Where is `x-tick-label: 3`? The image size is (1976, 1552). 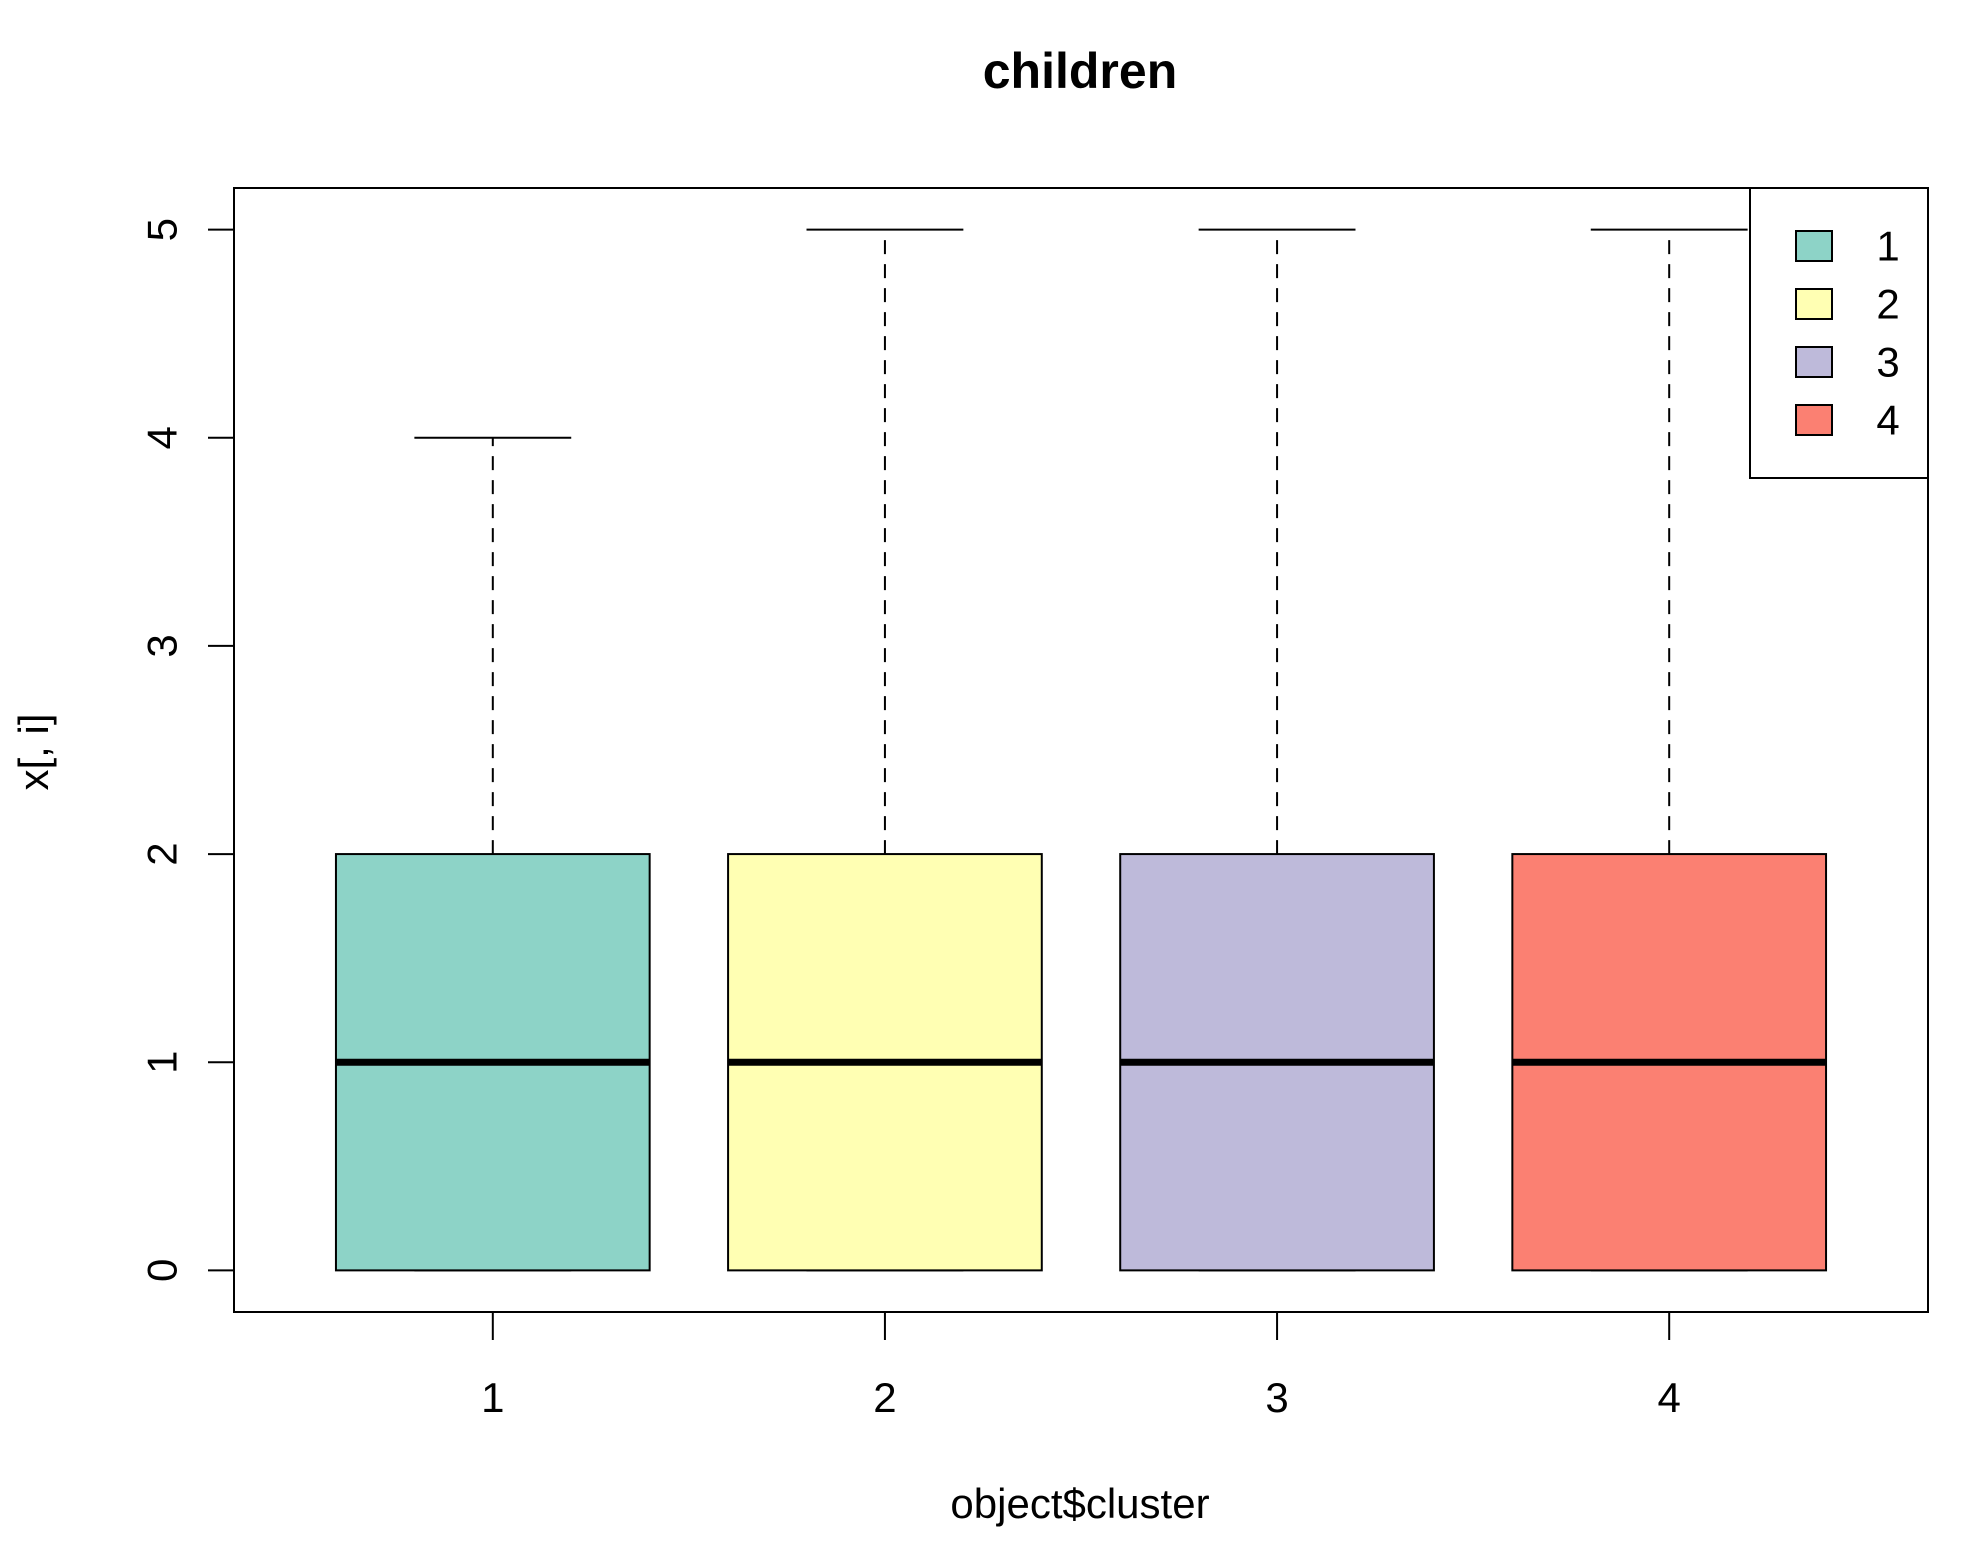
x-tick-label: 3 is located at coordinates (1276, 1397).